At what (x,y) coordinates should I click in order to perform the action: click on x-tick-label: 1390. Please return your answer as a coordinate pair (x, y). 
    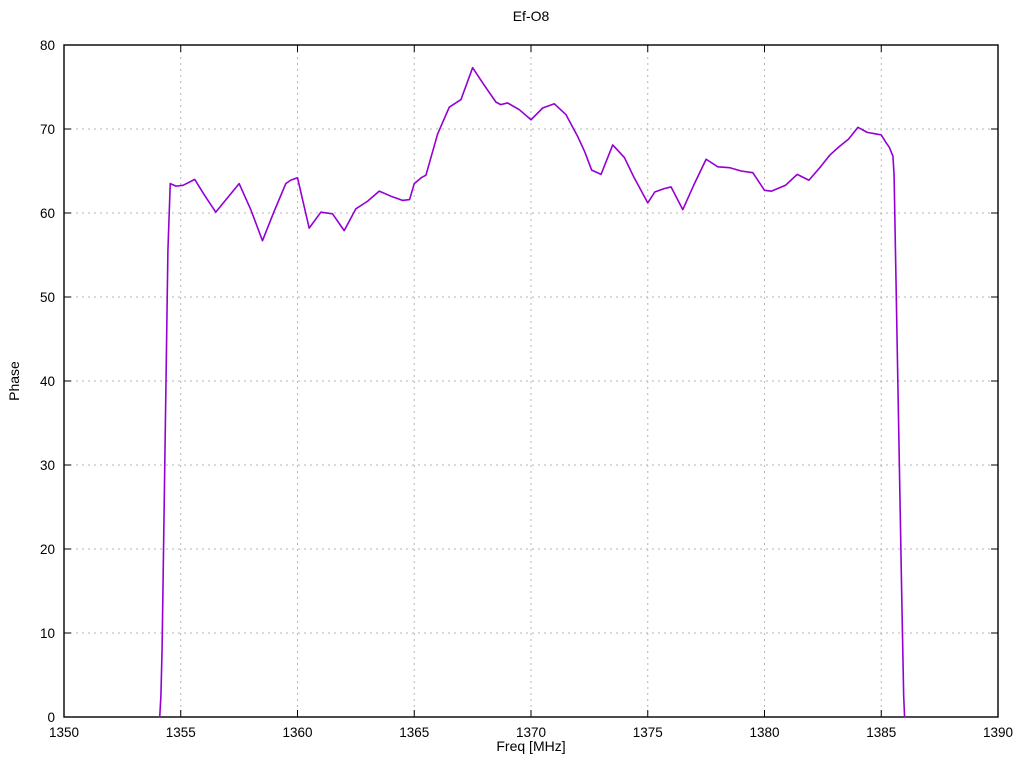
    Looking at the image, I should click on (998, 732).